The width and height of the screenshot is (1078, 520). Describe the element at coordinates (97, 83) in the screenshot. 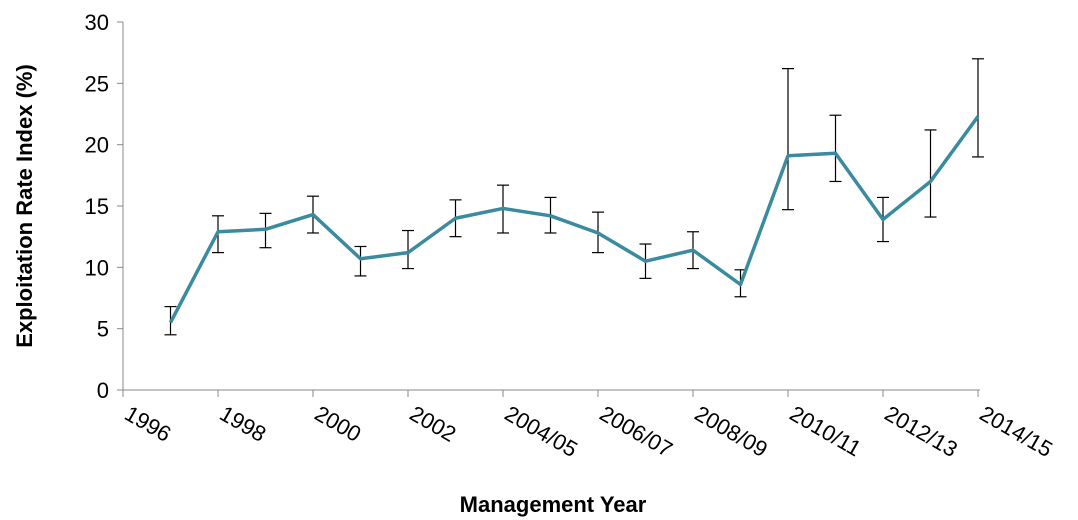

I see `y-tick-label: 25` at that location.